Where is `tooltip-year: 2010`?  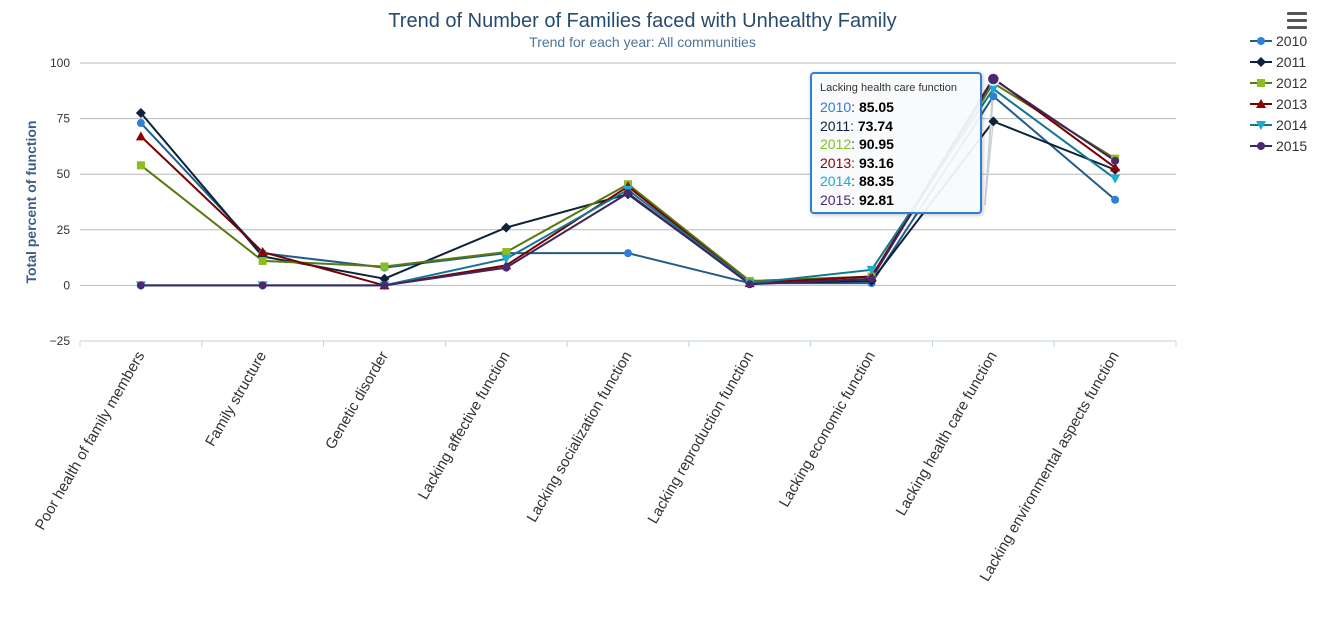
tooltip-year: 2010 is located at coordinates (836, 107).